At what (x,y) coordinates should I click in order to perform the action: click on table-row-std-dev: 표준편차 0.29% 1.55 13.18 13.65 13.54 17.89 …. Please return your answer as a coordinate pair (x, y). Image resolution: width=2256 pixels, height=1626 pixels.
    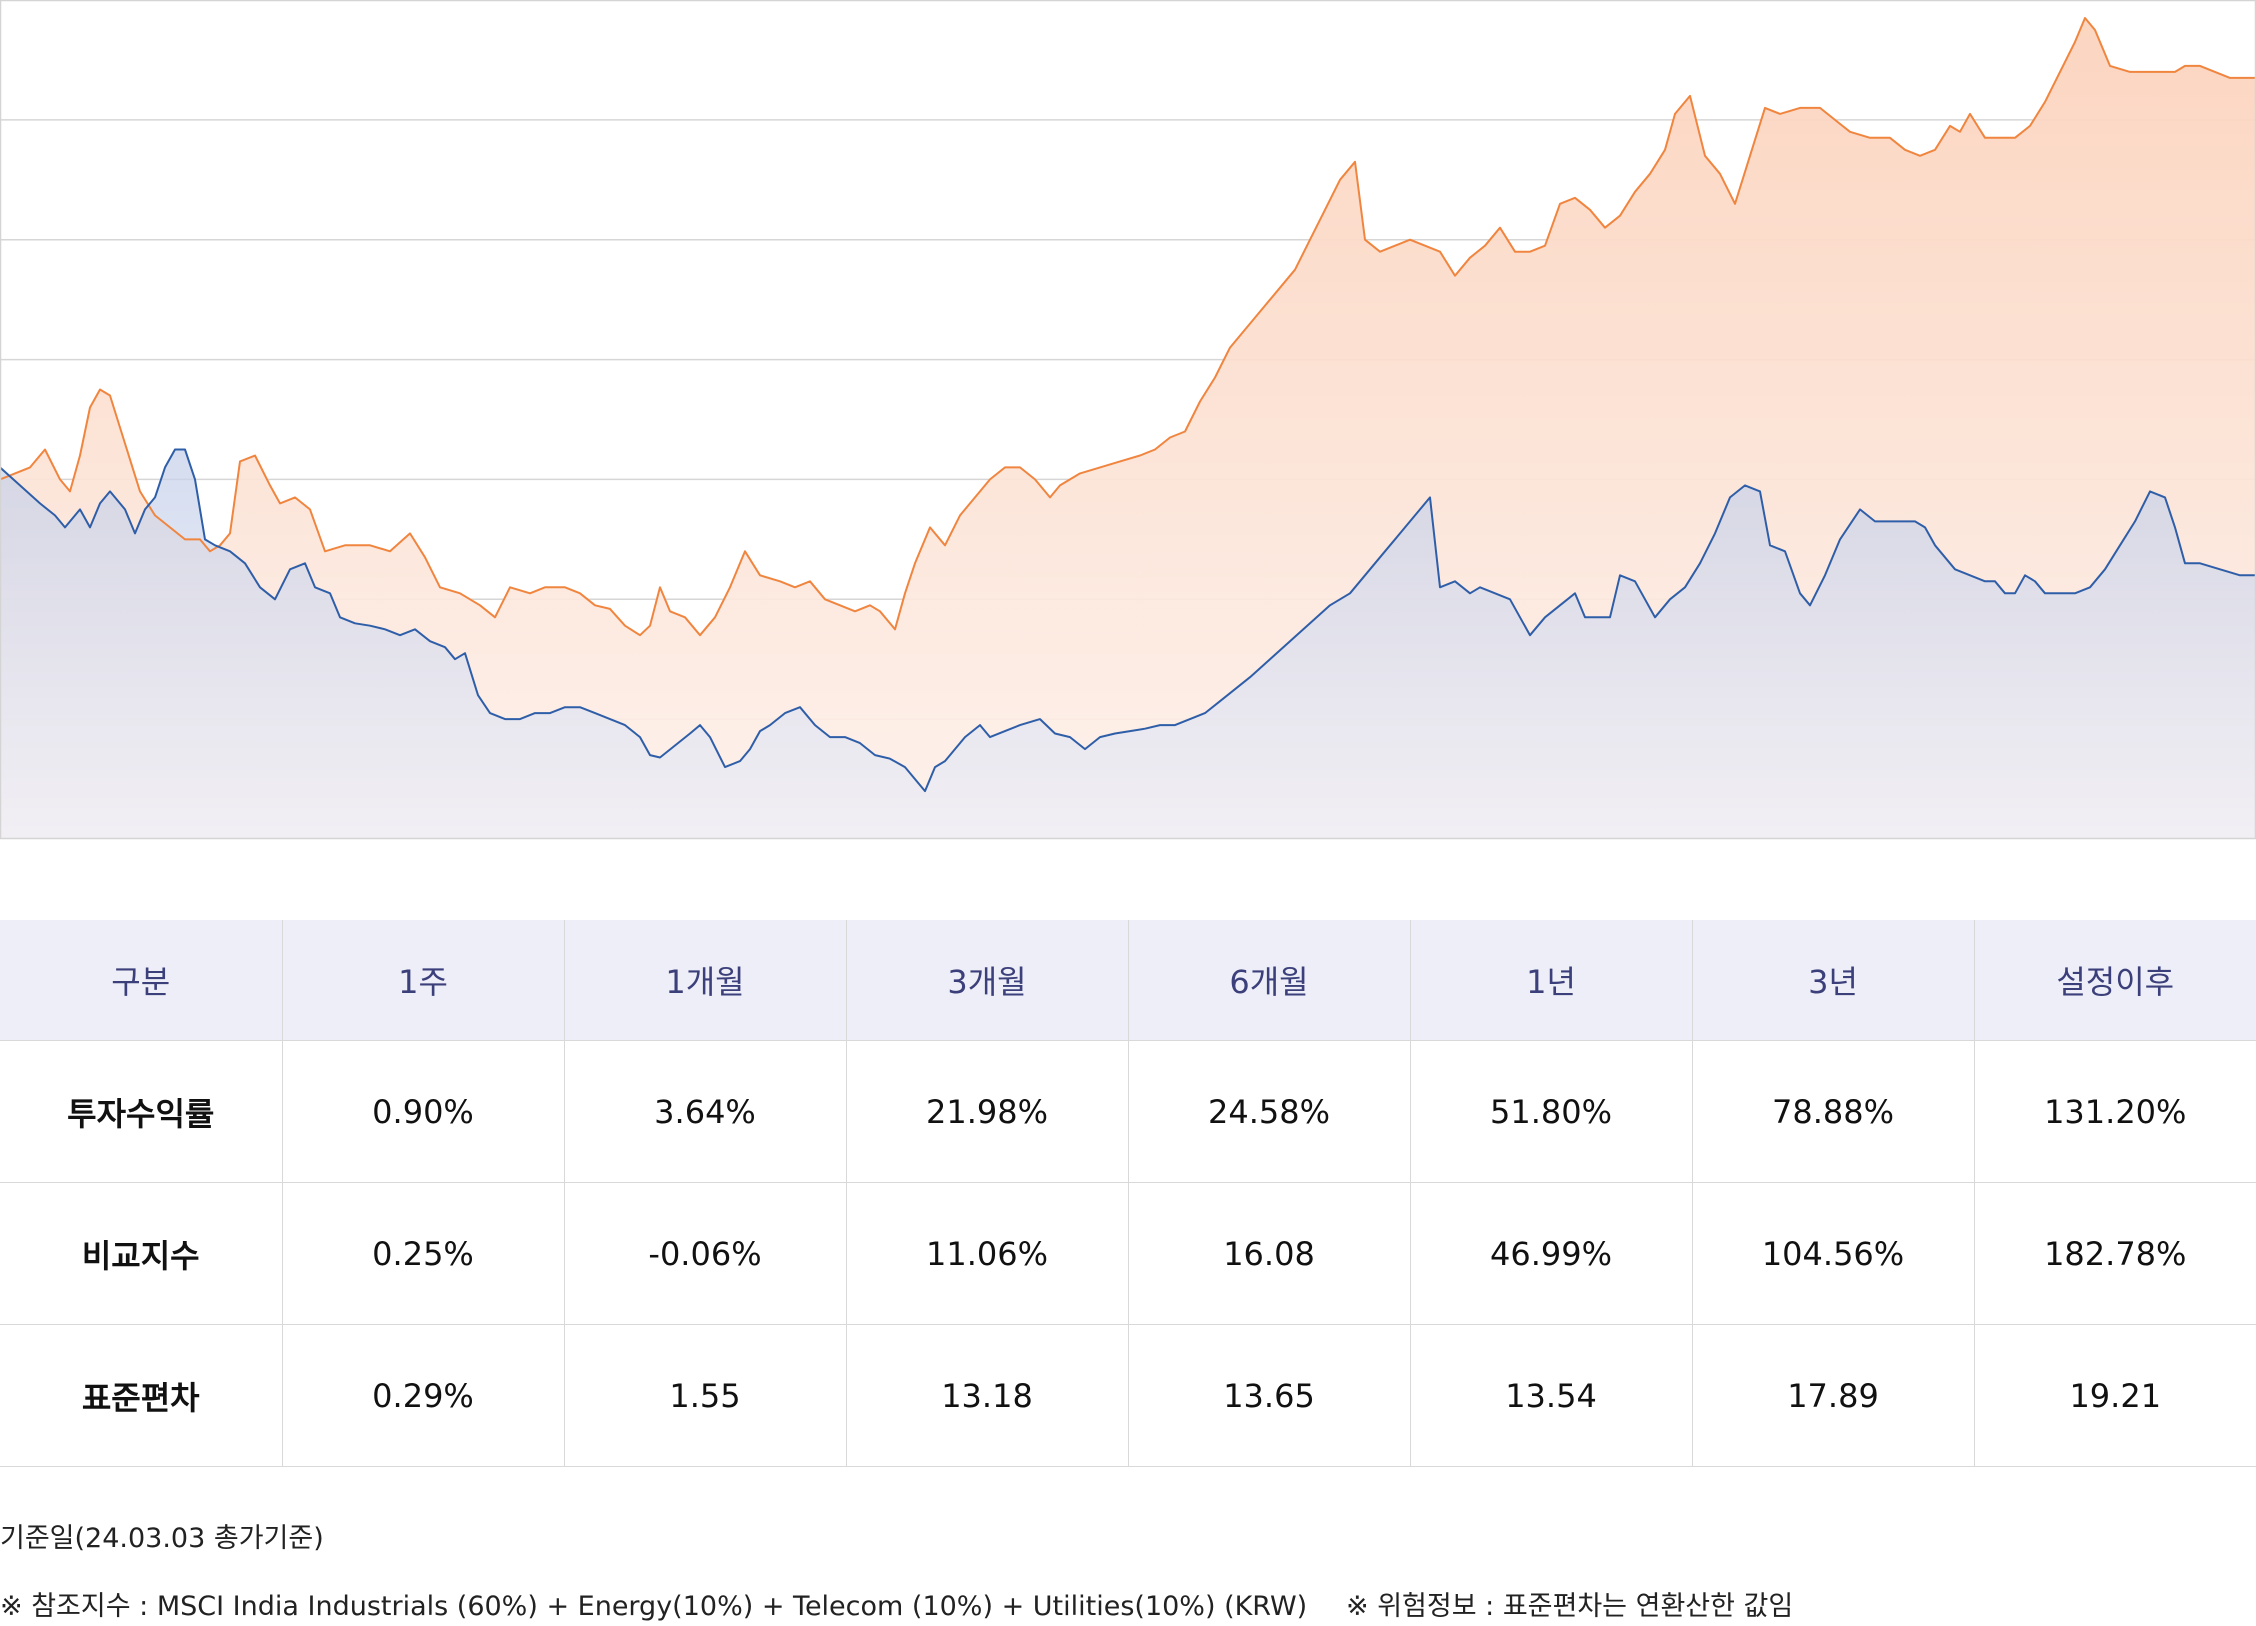
    Looking at the image, I should click on (1128, 1395).